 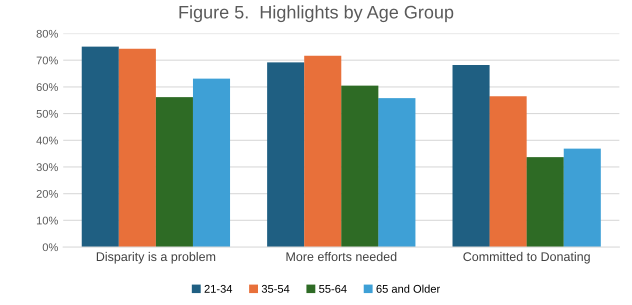 What do you see at coordinates (47, 114) in the screenshot?
I see `y-tick-label: 50%` at bounding box center [47, 114].